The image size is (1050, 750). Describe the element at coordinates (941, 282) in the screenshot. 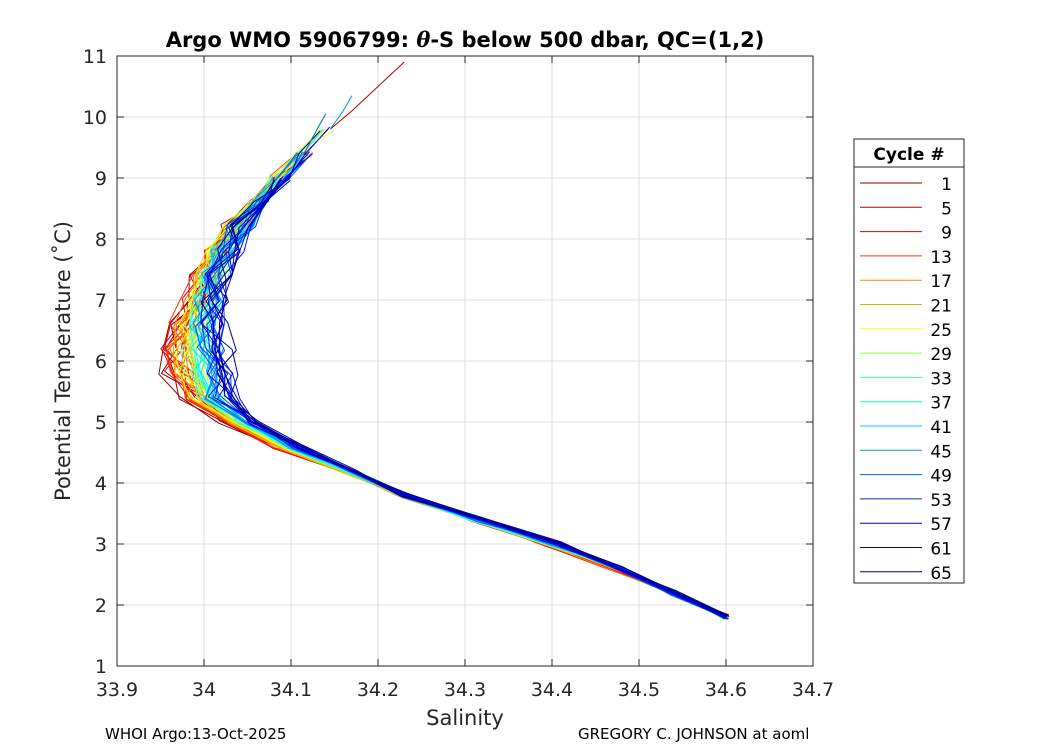

I see `legend-label-17: 17` at that location.